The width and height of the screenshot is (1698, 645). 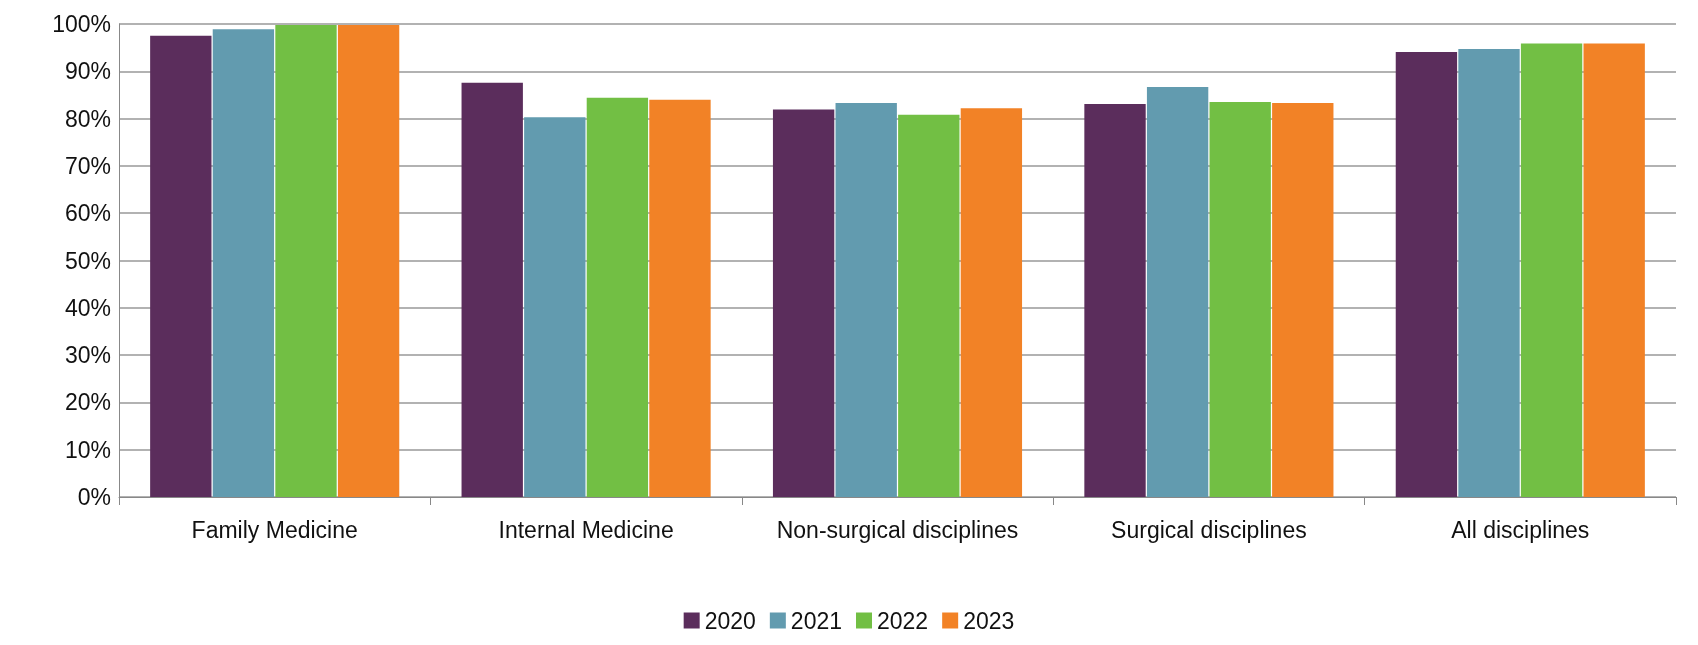 I want to click on y-tick-label: 50%, so click(x=87, y=260).